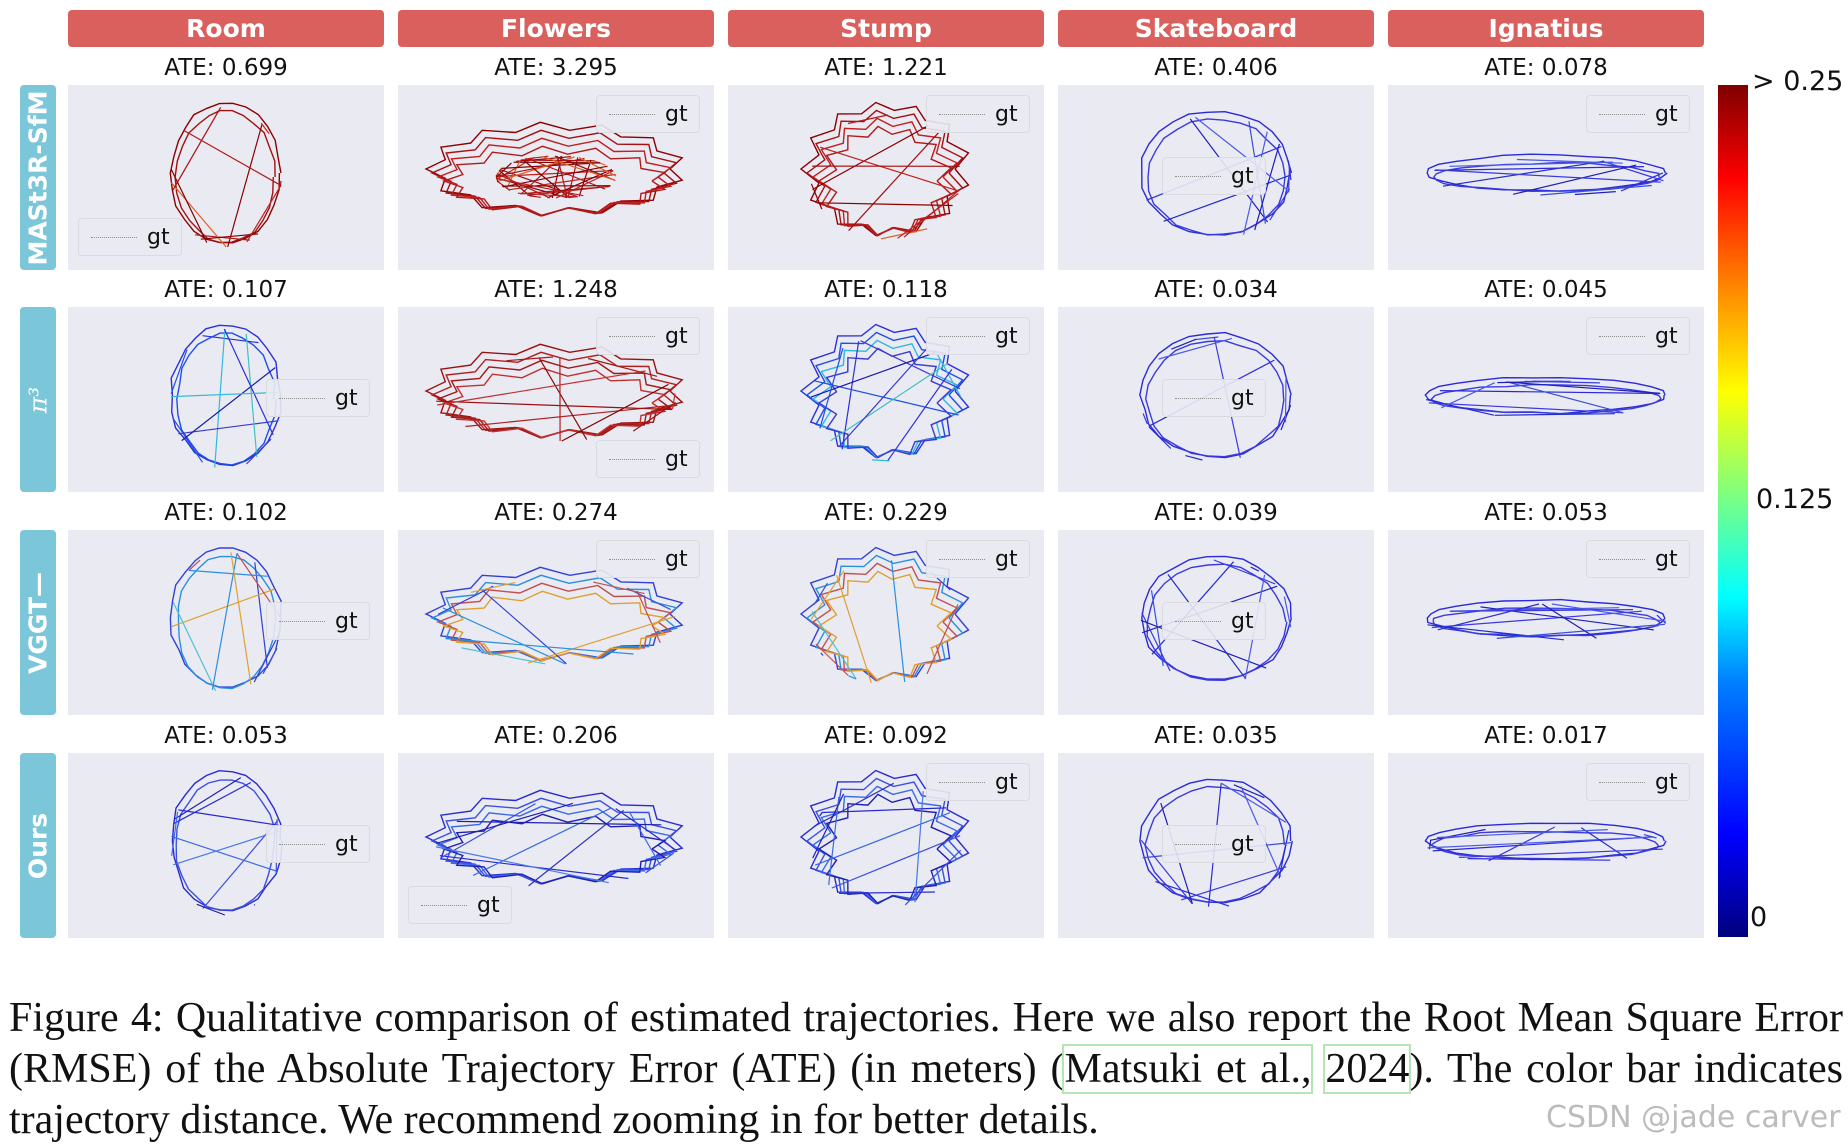 Image resolution: width=1848 pixels, height=1148 pixels. Describe the element at coordinates (1188, 1069) in the screenshot. I see `citation-author-link: Matsuki et al.,` at that location.